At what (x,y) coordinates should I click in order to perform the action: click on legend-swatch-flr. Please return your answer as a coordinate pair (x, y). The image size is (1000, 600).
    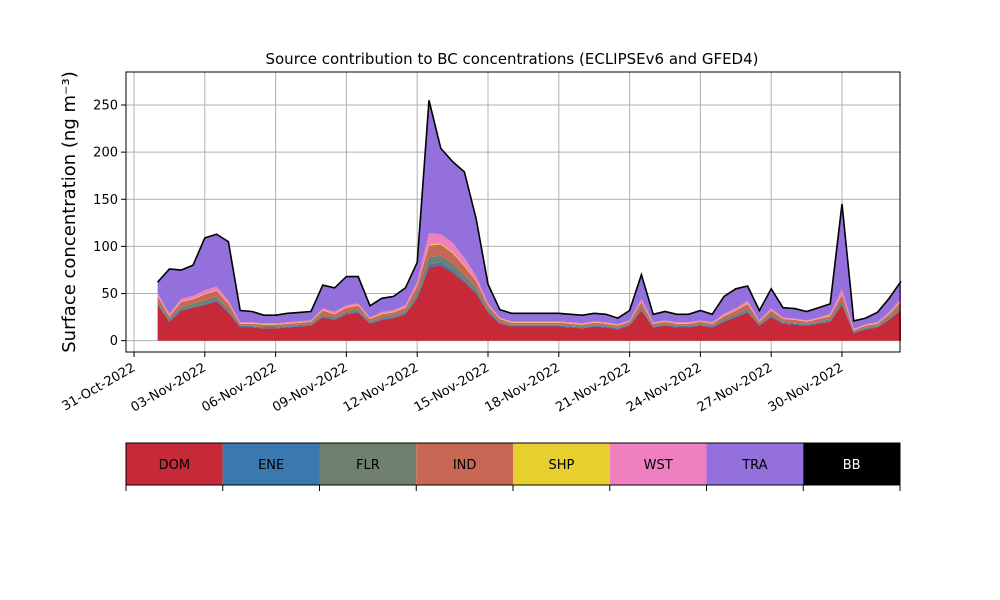
    Looking at the image, I should click on (368, 464).